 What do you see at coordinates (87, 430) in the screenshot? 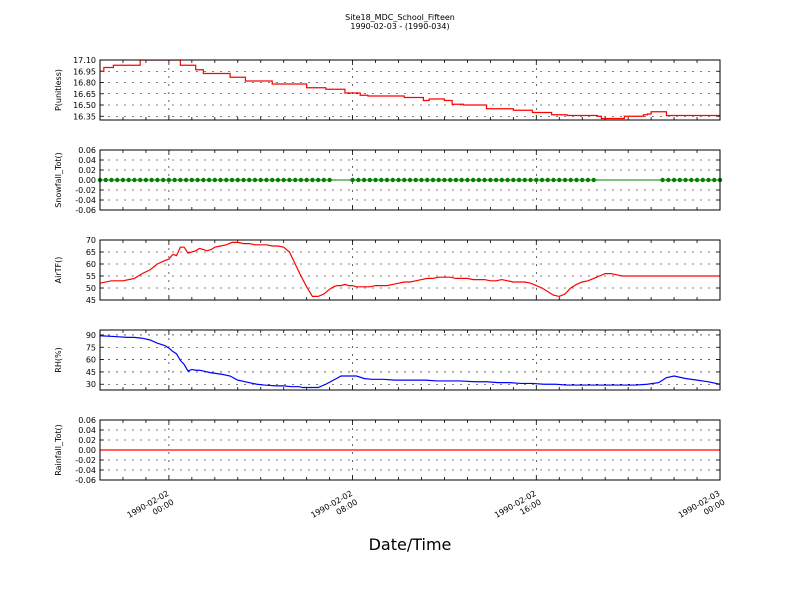
I see `y-tick-label: 0.04` at bounding box center [87, 430].